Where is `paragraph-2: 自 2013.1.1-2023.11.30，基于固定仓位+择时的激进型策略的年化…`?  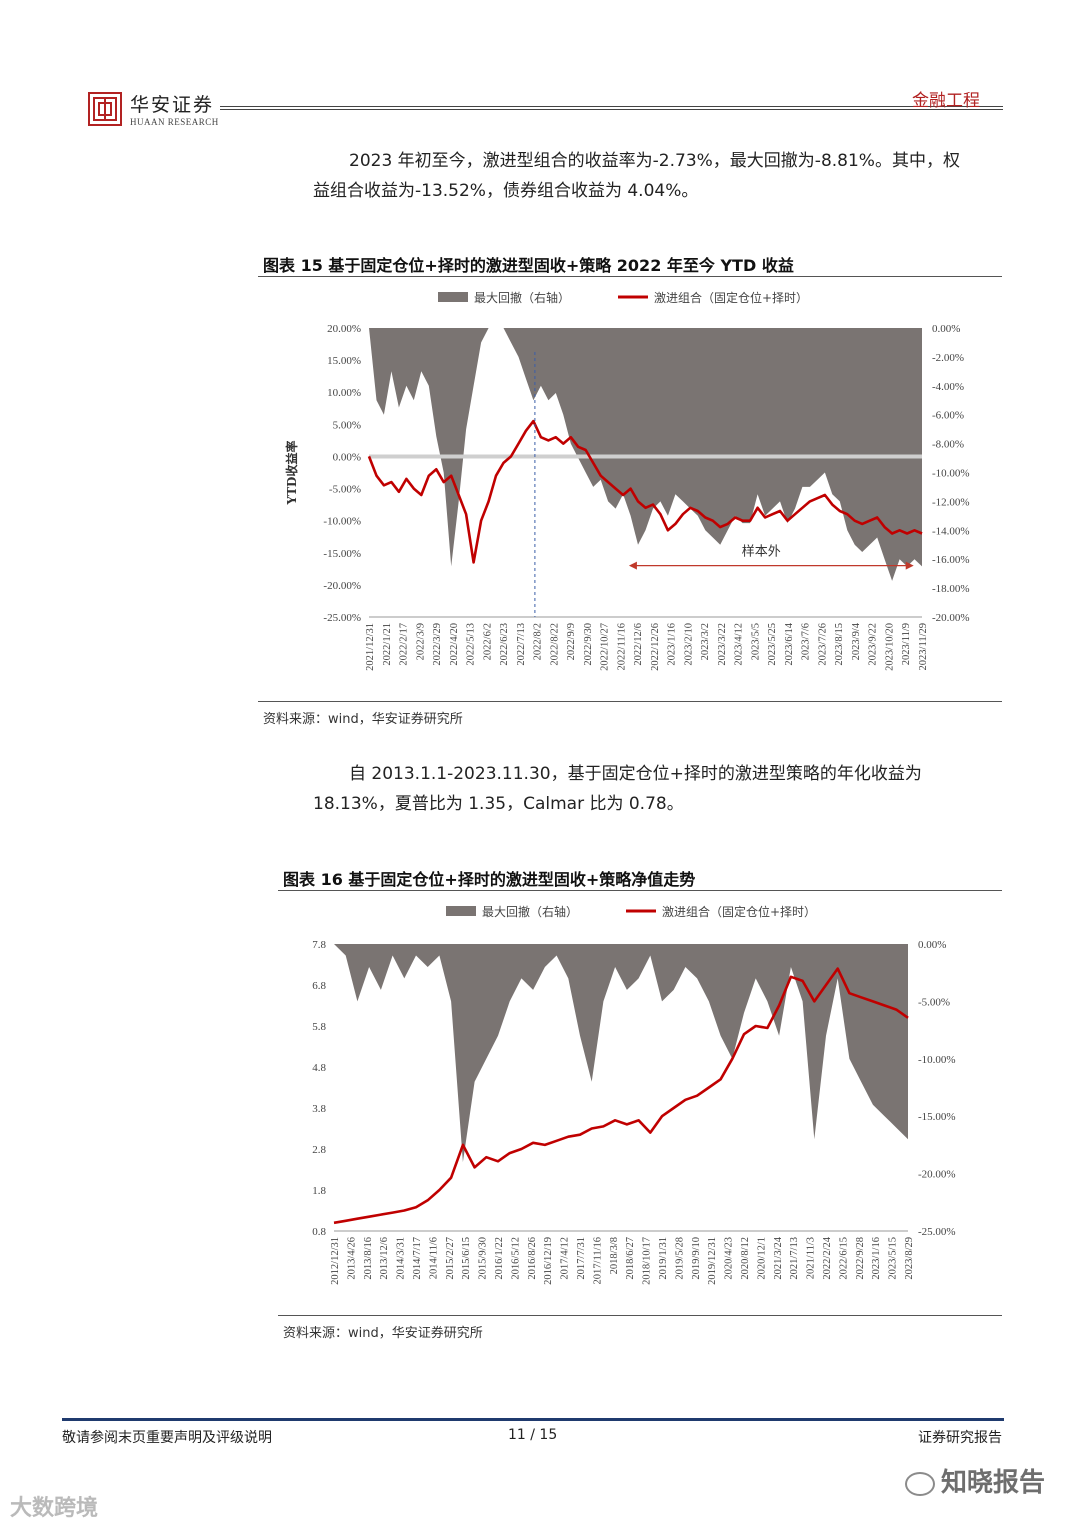 paragraph-2: 自 2013.1.1-2023.11.30，基于固定仓位+择时的激进型策略的年化… is located at coordinates (663, 789).